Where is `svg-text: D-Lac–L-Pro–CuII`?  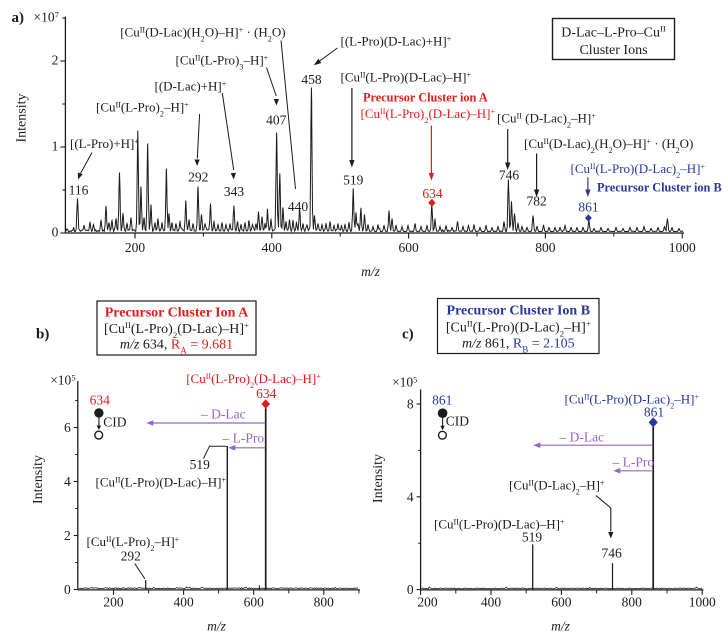 svg-text: D-Lac–L-Pro–CuII is located at coordinates (613, 32).